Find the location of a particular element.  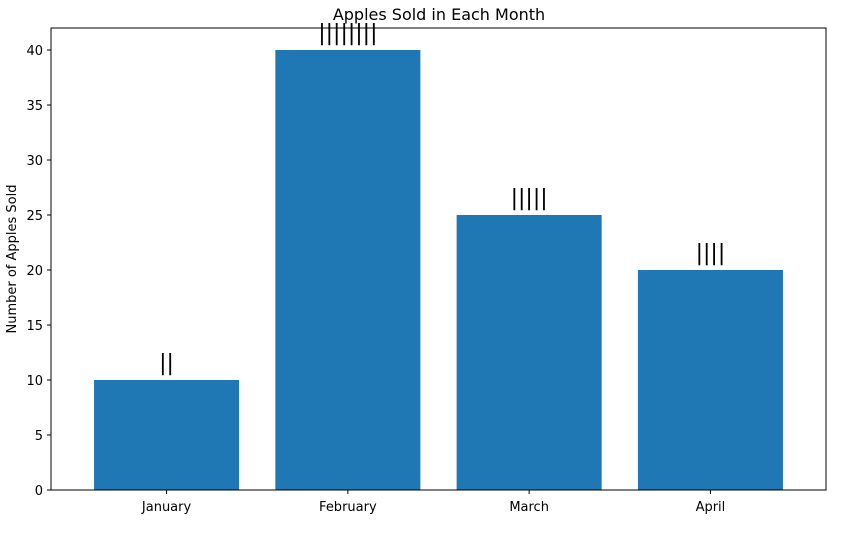

y-tick-label: 35 is located at coordinates (34, 106).